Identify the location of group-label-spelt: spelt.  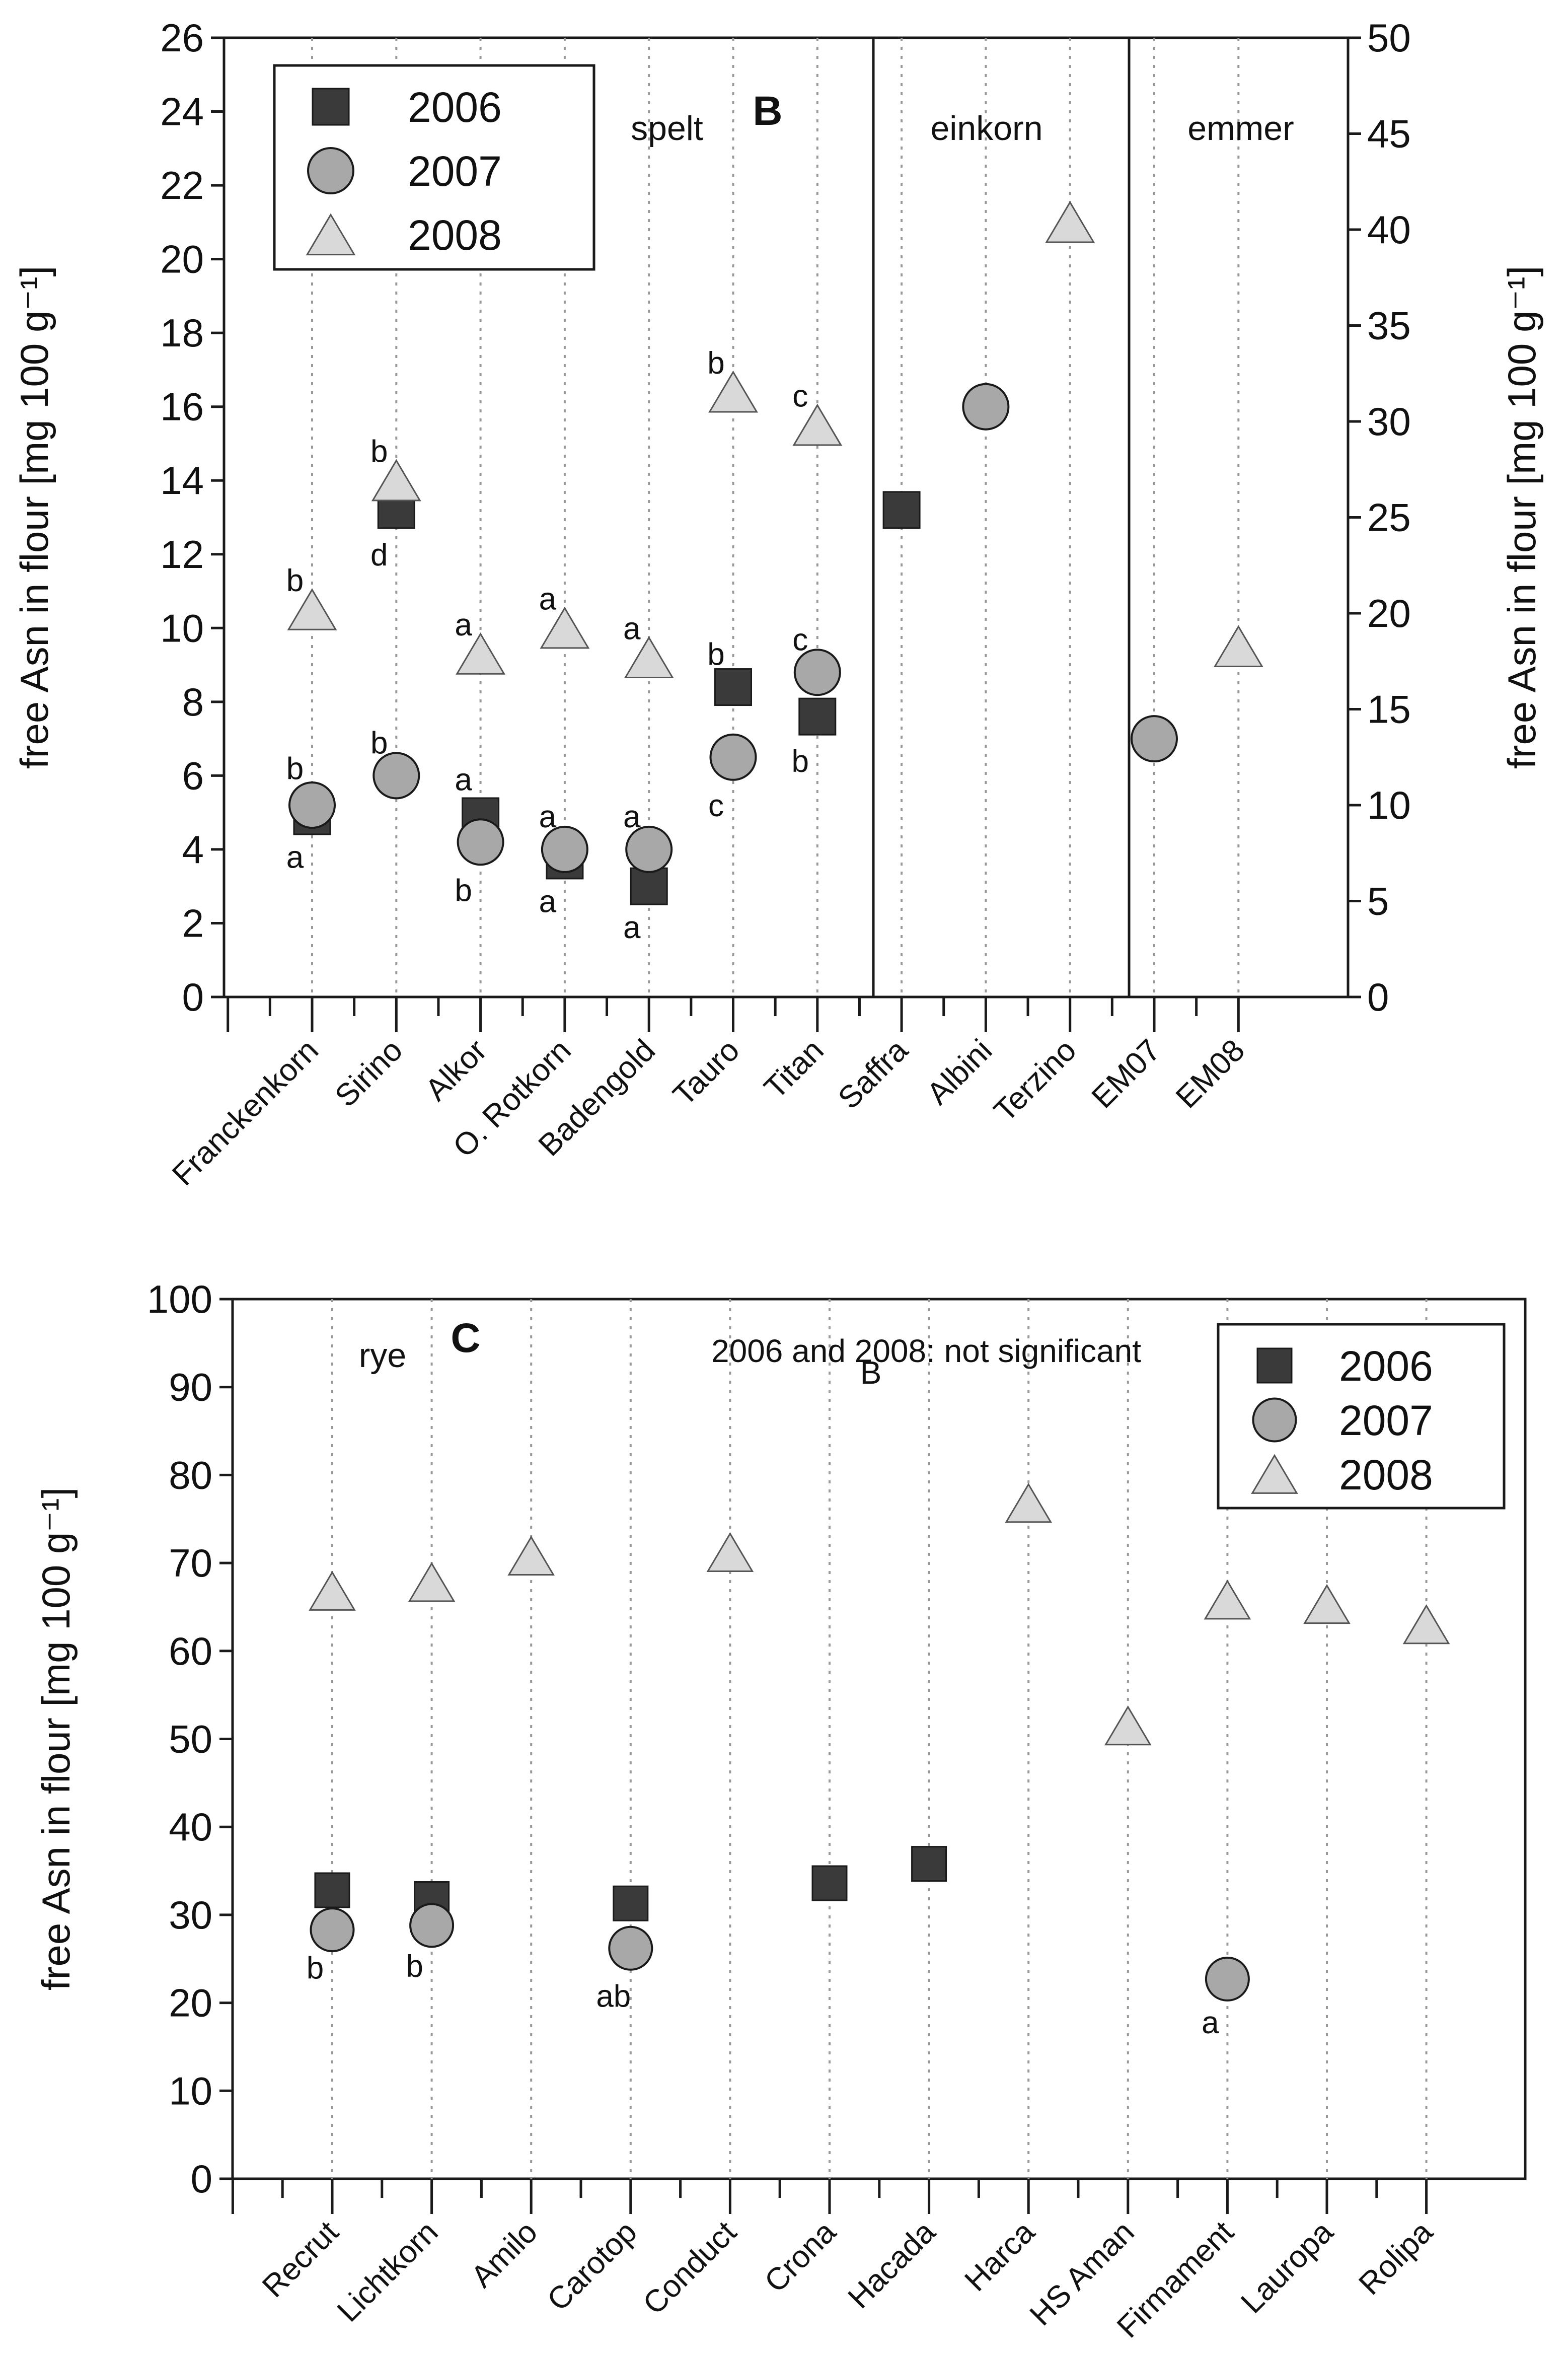
(667, 128).